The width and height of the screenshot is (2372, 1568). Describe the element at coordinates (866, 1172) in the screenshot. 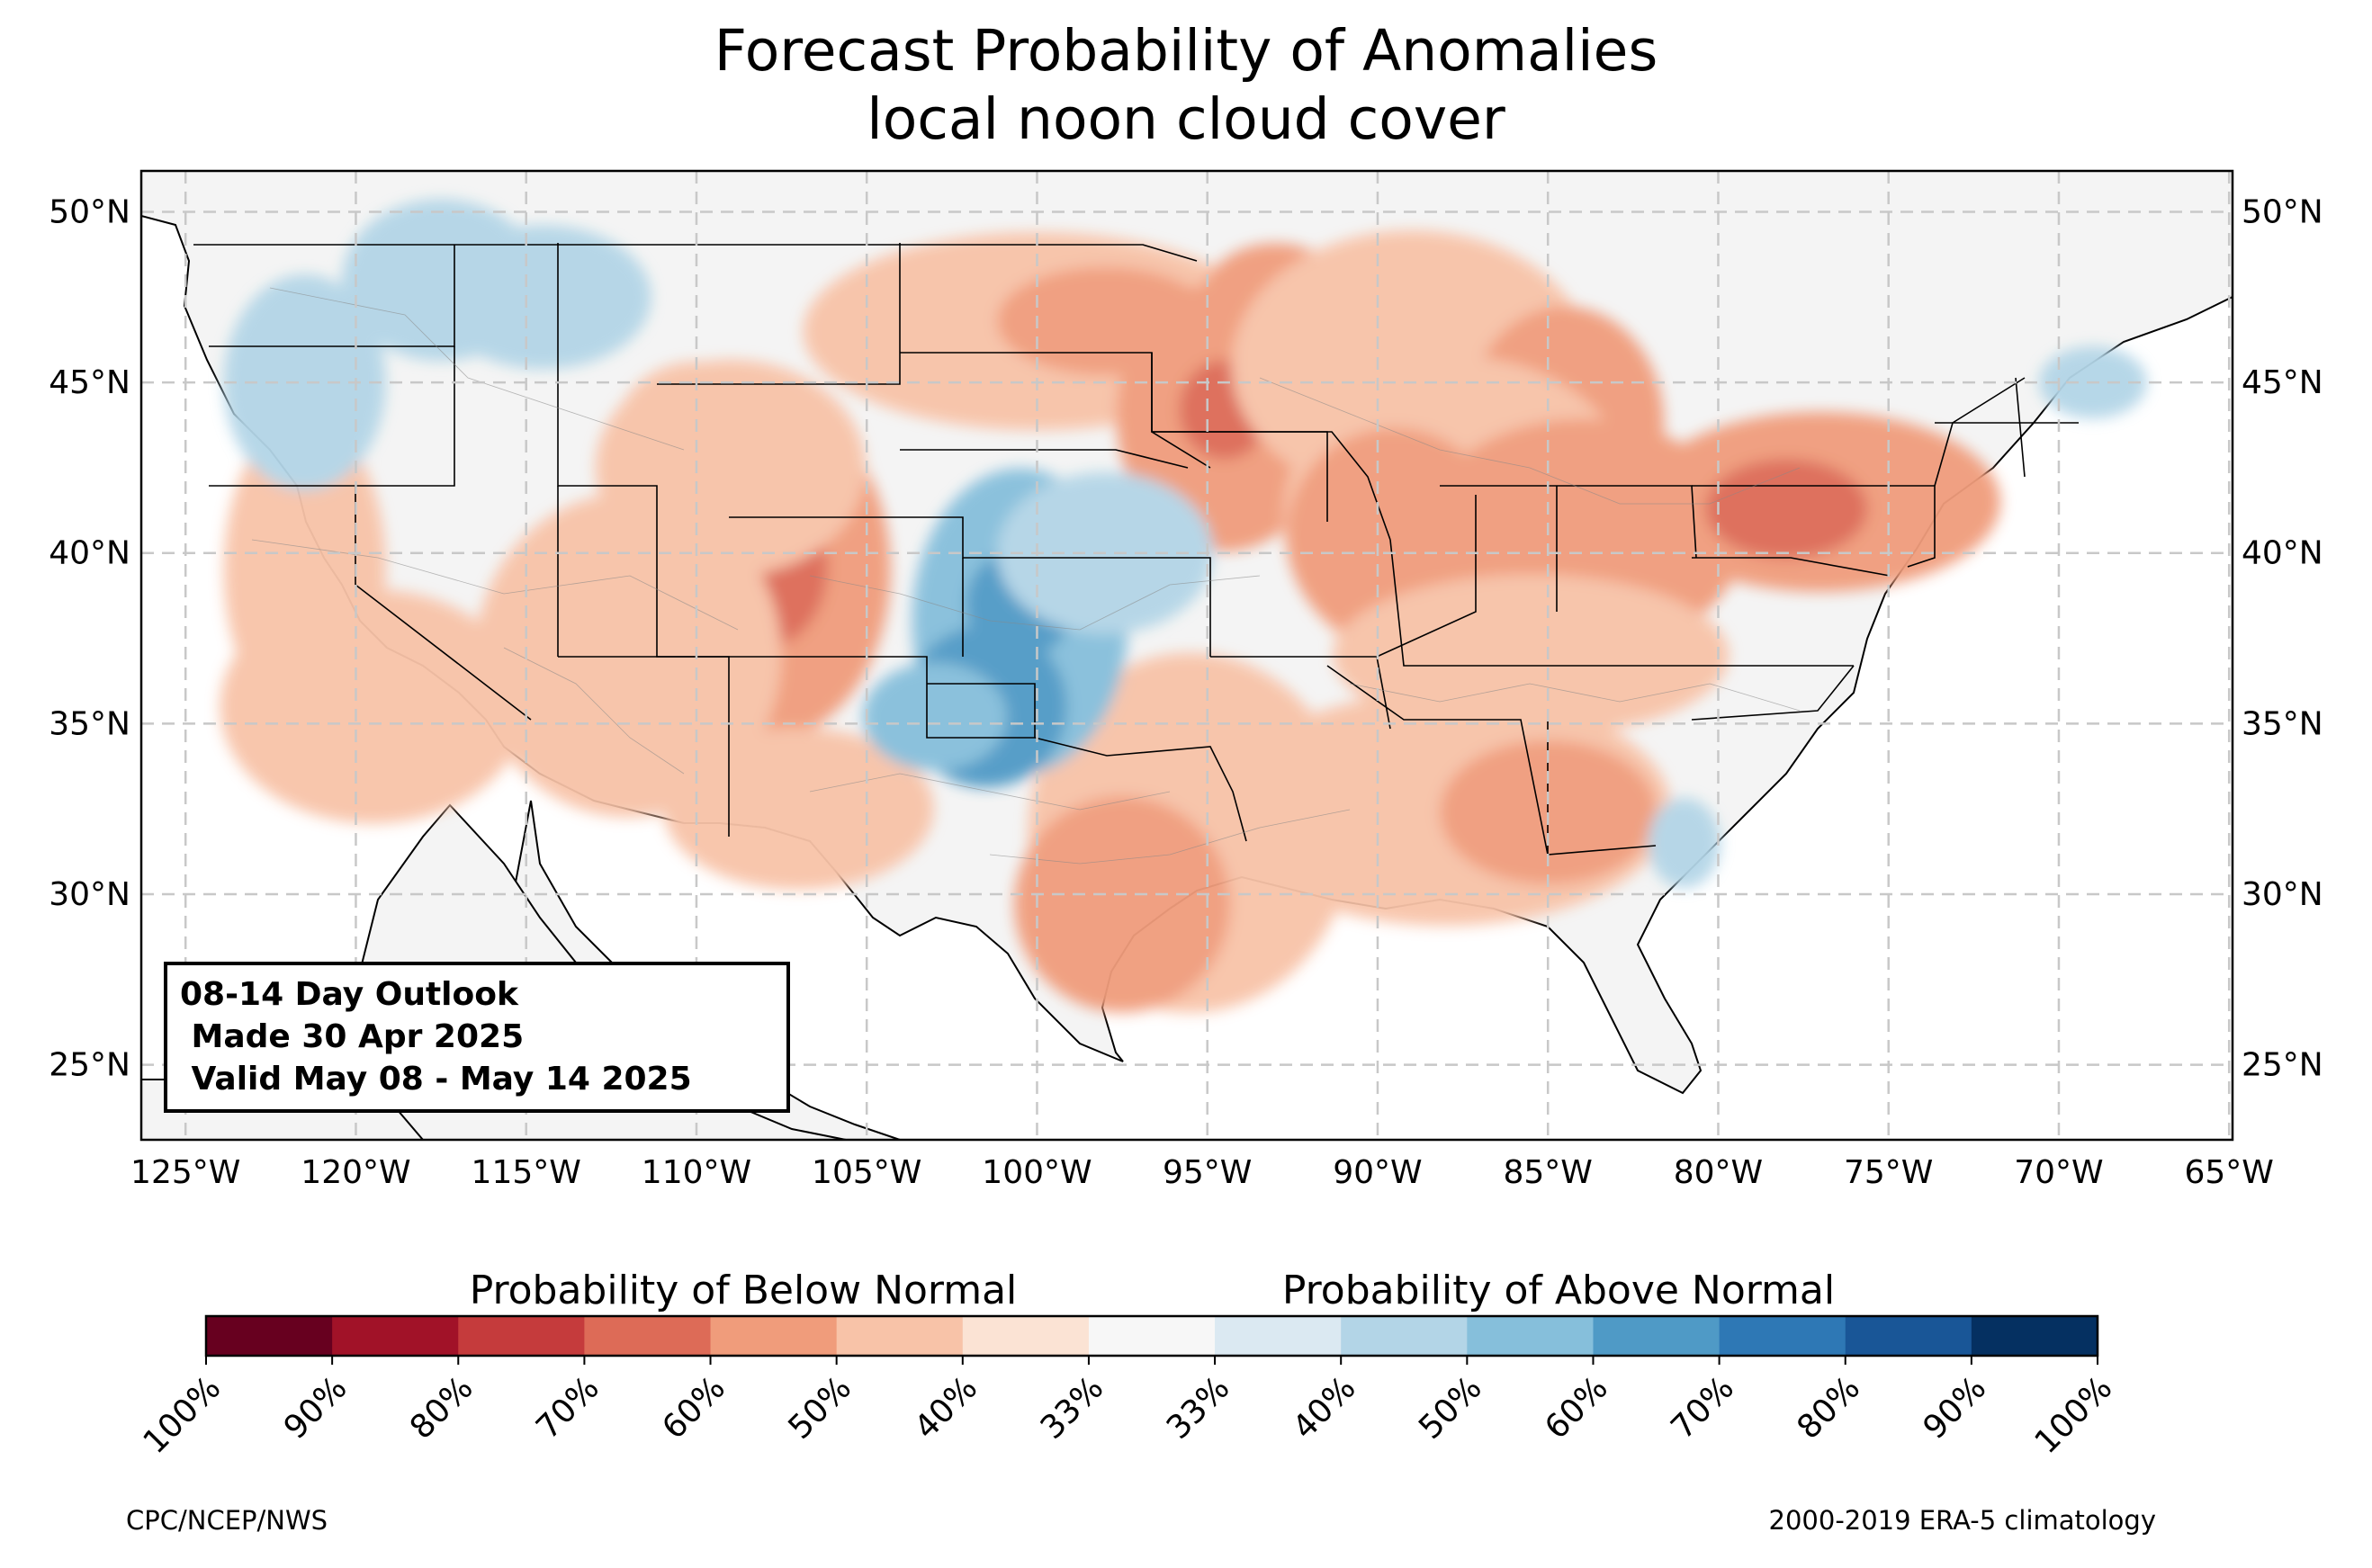

I see `lon-label: 105°W` at that location.